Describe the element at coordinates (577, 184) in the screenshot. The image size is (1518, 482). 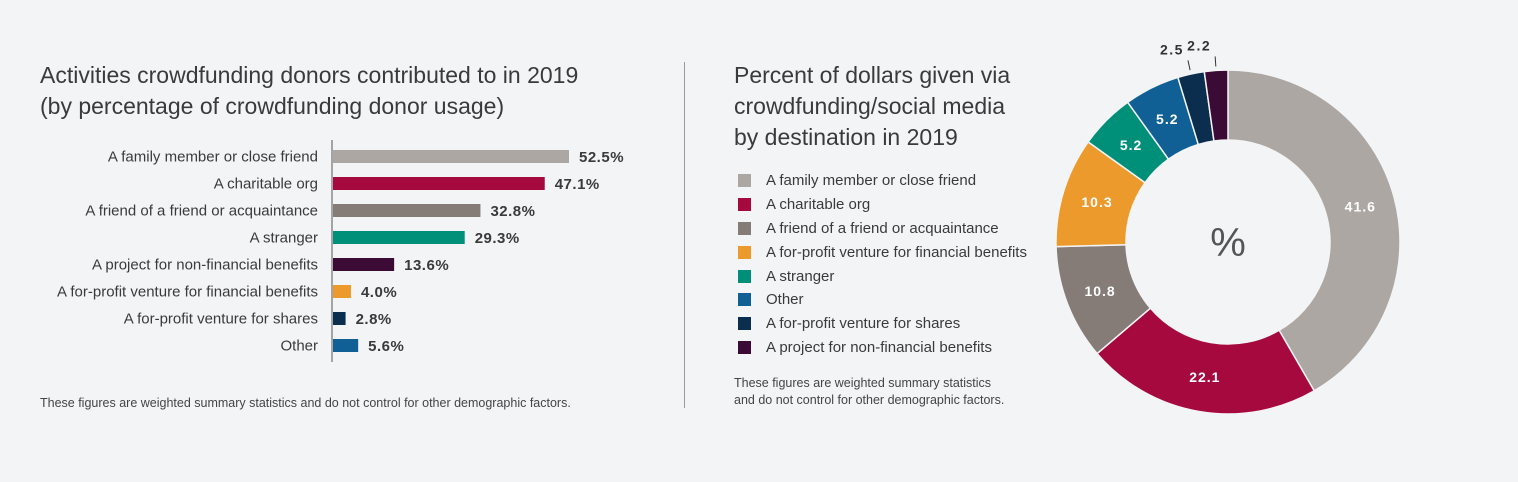
I see `bar-value-label: 47.1%` at that location.